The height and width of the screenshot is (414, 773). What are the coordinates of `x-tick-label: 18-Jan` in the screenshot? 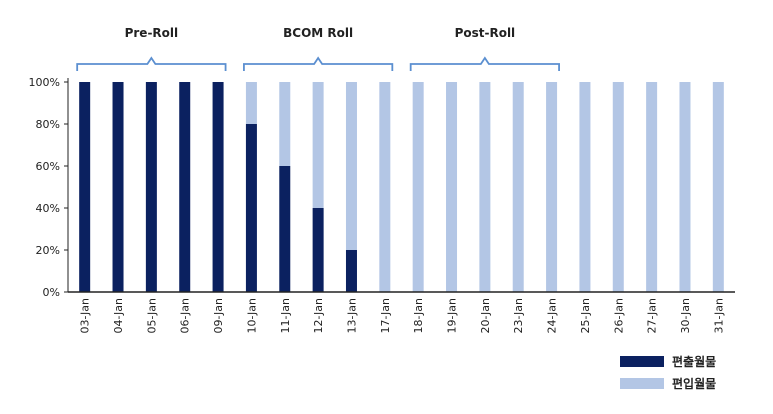 It's located at (418, 316).